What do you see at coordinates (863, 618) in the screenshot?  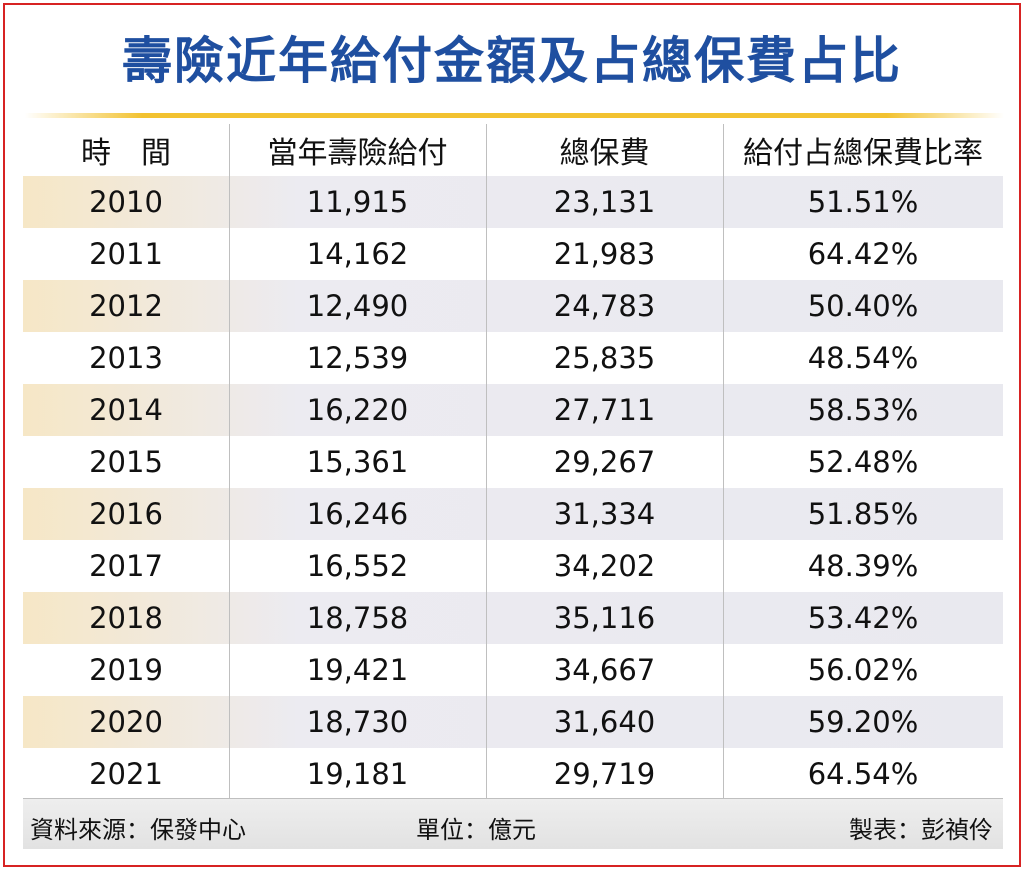 I see `ratio-cell: 53.42%` at bounding box center [863, 618].